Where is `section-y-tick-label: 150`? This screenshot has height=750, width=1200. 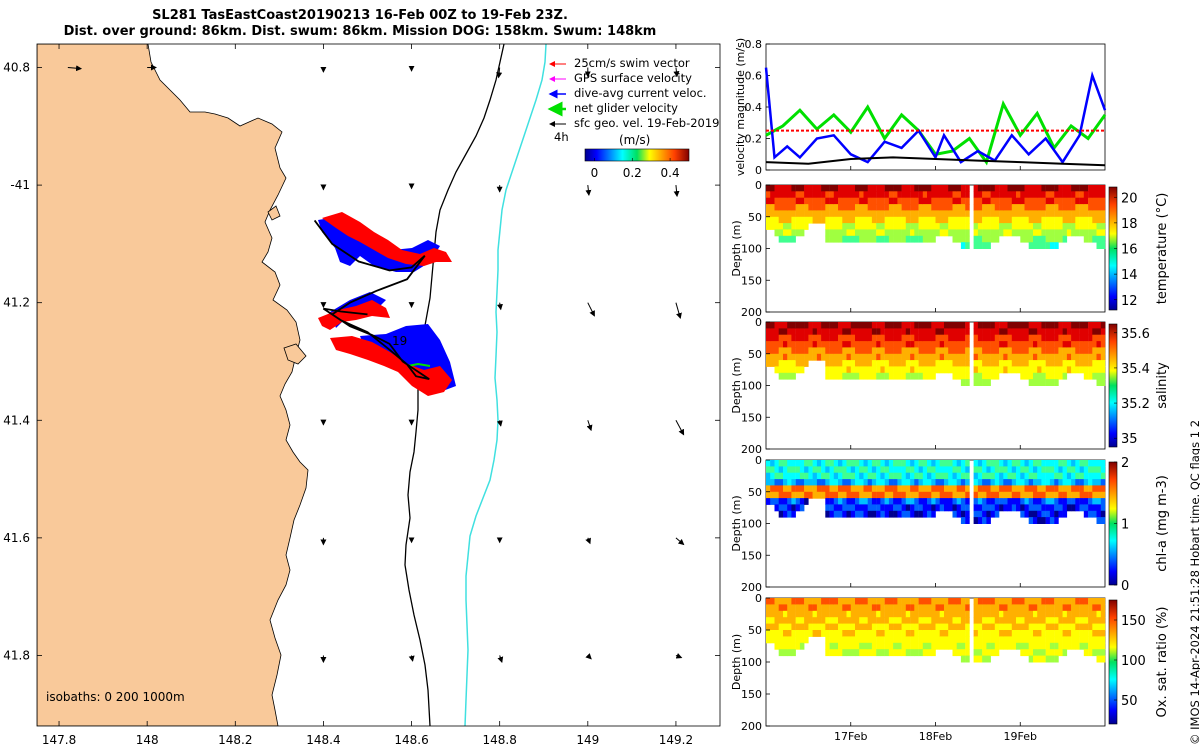 section-y-tick-label: 150 is located at coordinates (751, 280).